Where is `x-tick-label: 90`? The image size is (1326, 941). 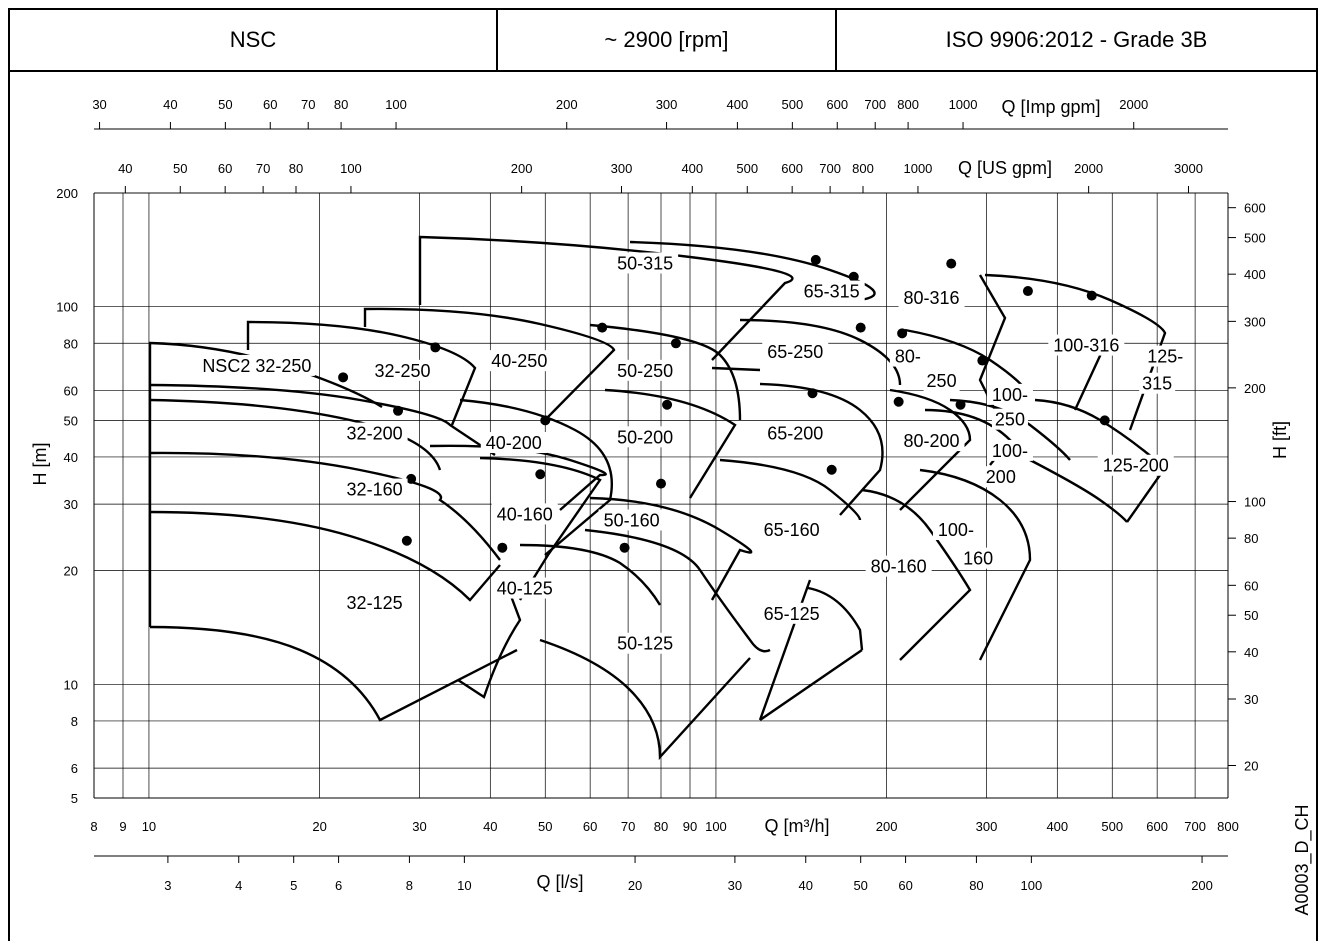
x-tick-label: 90 is located at coordinates (690, 826).